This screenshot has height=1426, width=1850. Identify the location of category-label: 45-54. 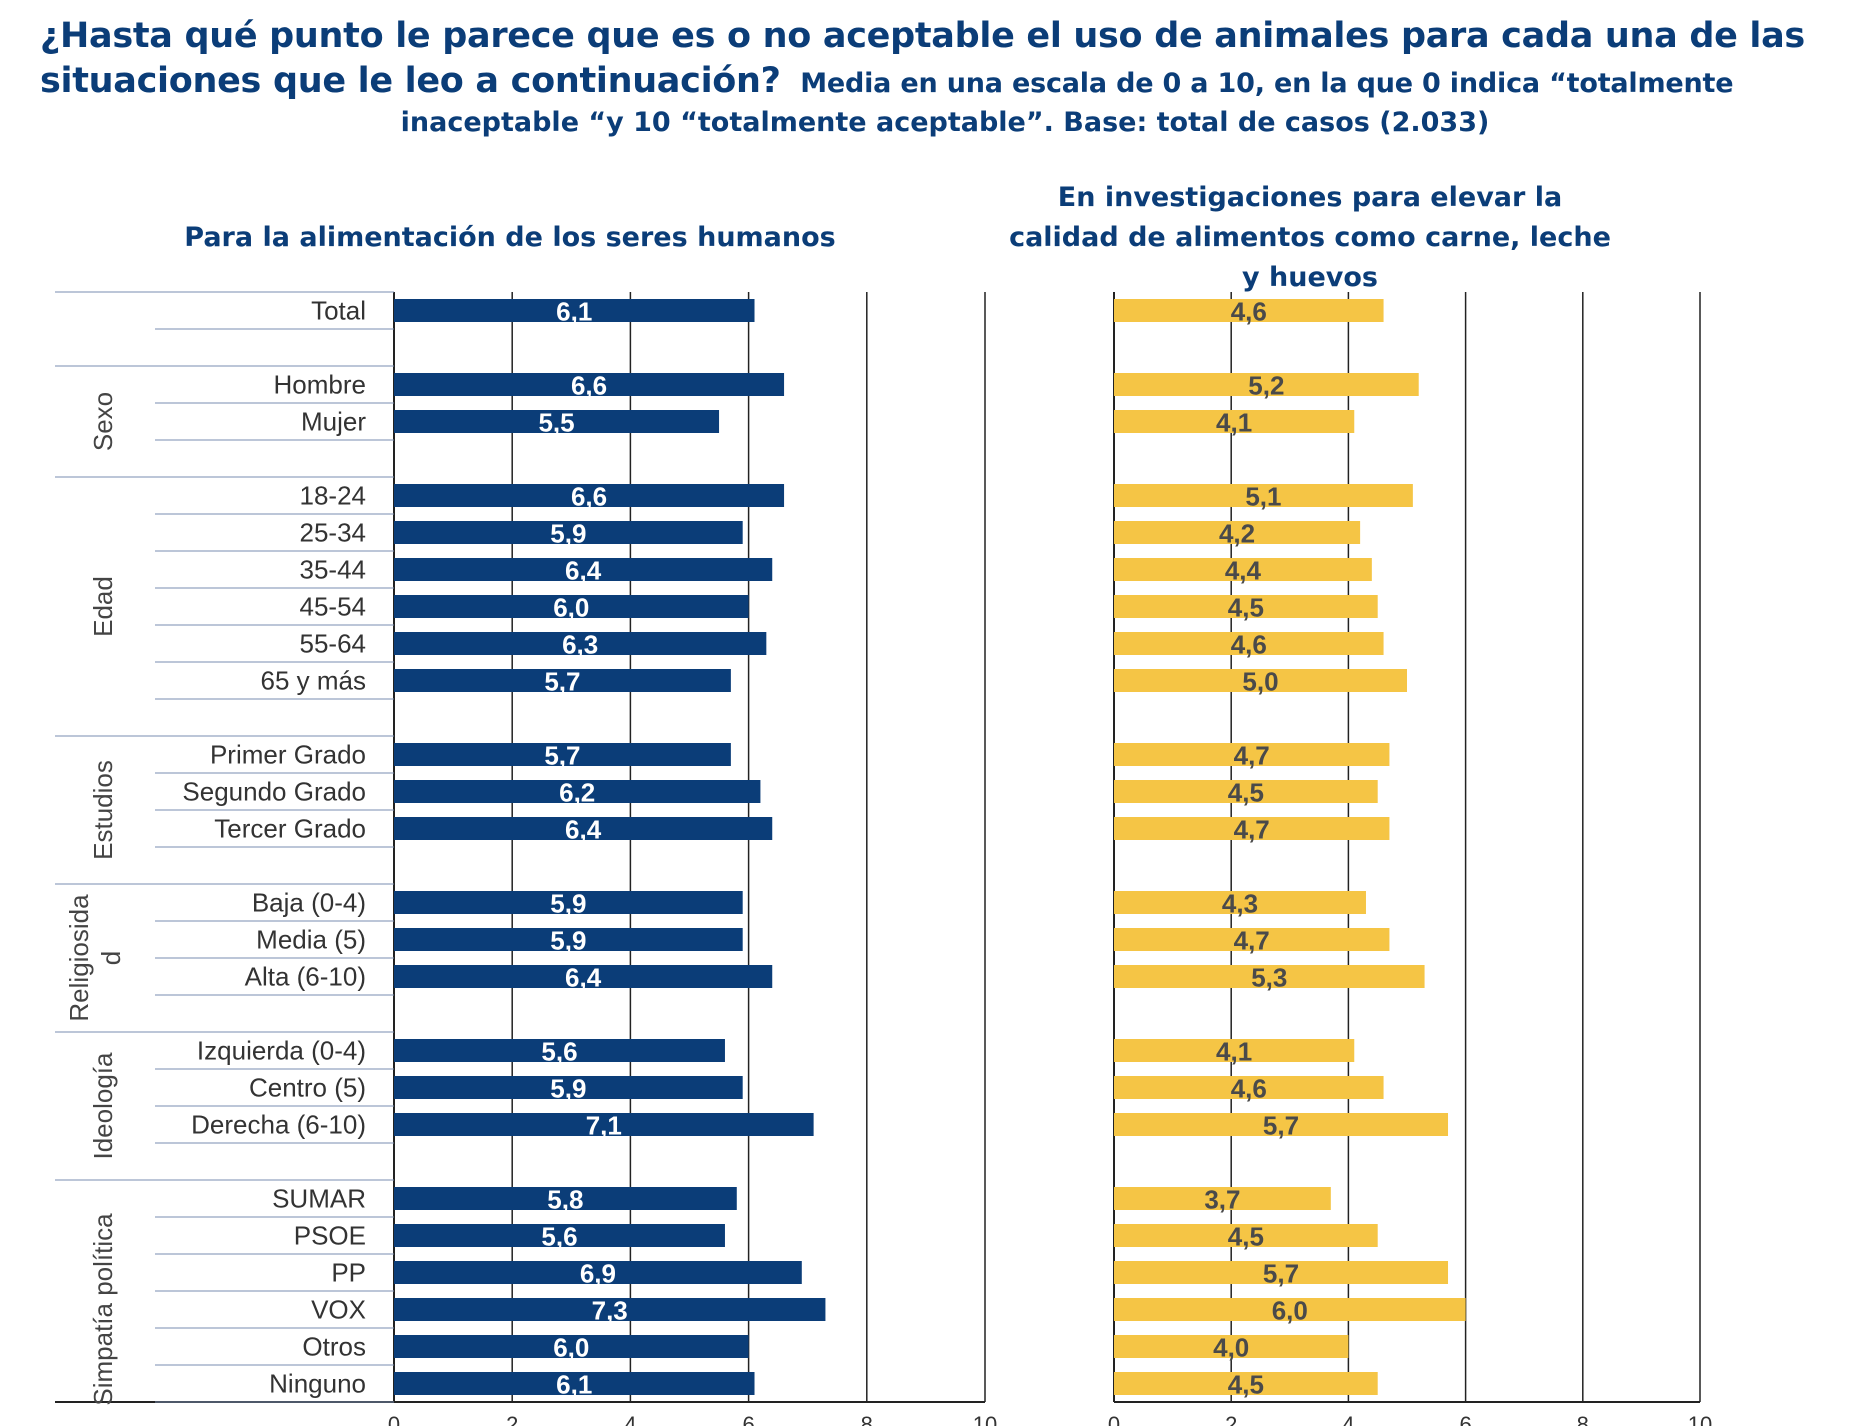
(333, 607).